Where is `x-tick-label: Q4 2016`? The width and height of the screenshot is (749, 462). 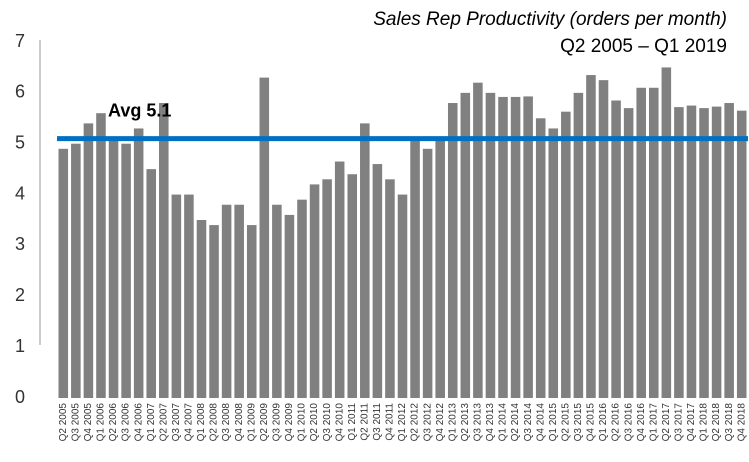
x-tick-label: Q4 2016 is located at coordinates (641, 422).